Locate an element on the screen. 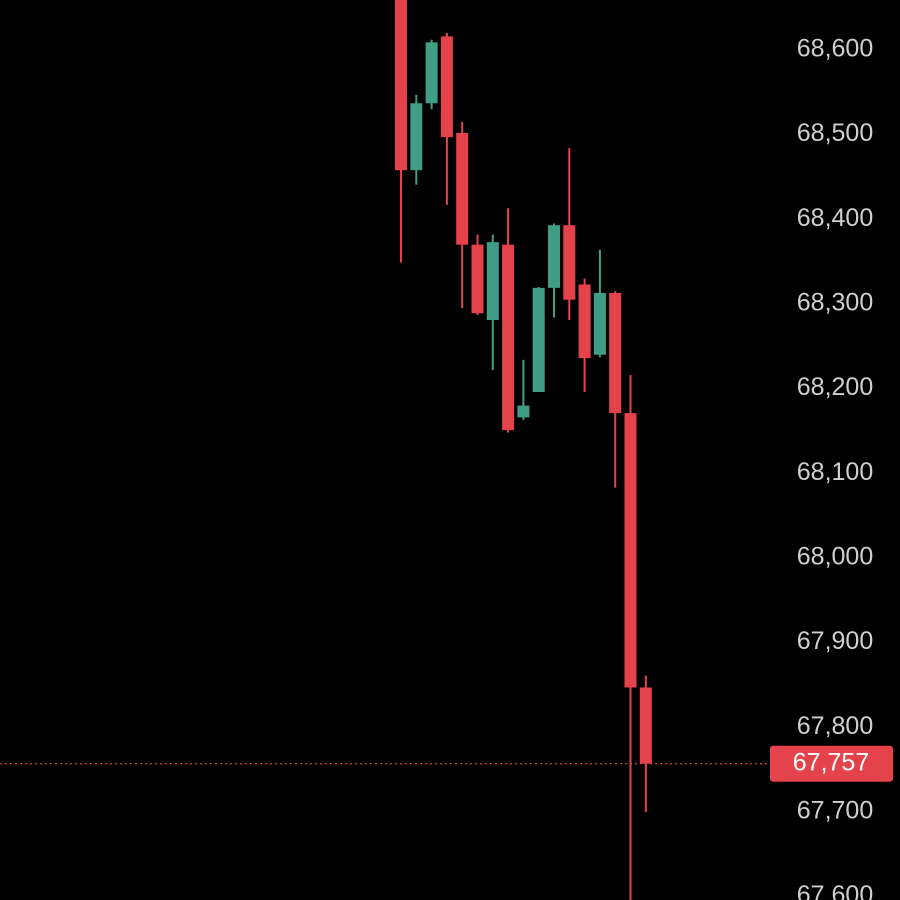 This screenshot has width=900, height=900. y-tick-label: 68,000 is located at coordinates (835, 557).